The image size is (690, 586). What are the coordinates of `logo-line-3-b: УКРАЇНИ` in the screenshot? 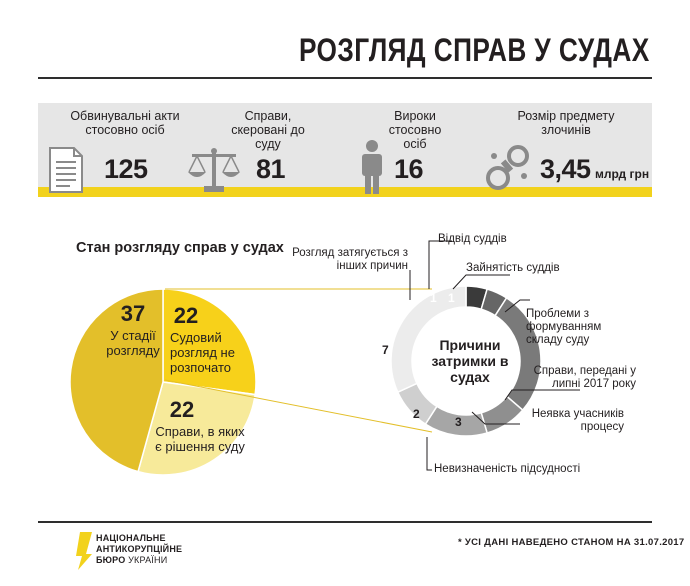 It's located at (148, 560).